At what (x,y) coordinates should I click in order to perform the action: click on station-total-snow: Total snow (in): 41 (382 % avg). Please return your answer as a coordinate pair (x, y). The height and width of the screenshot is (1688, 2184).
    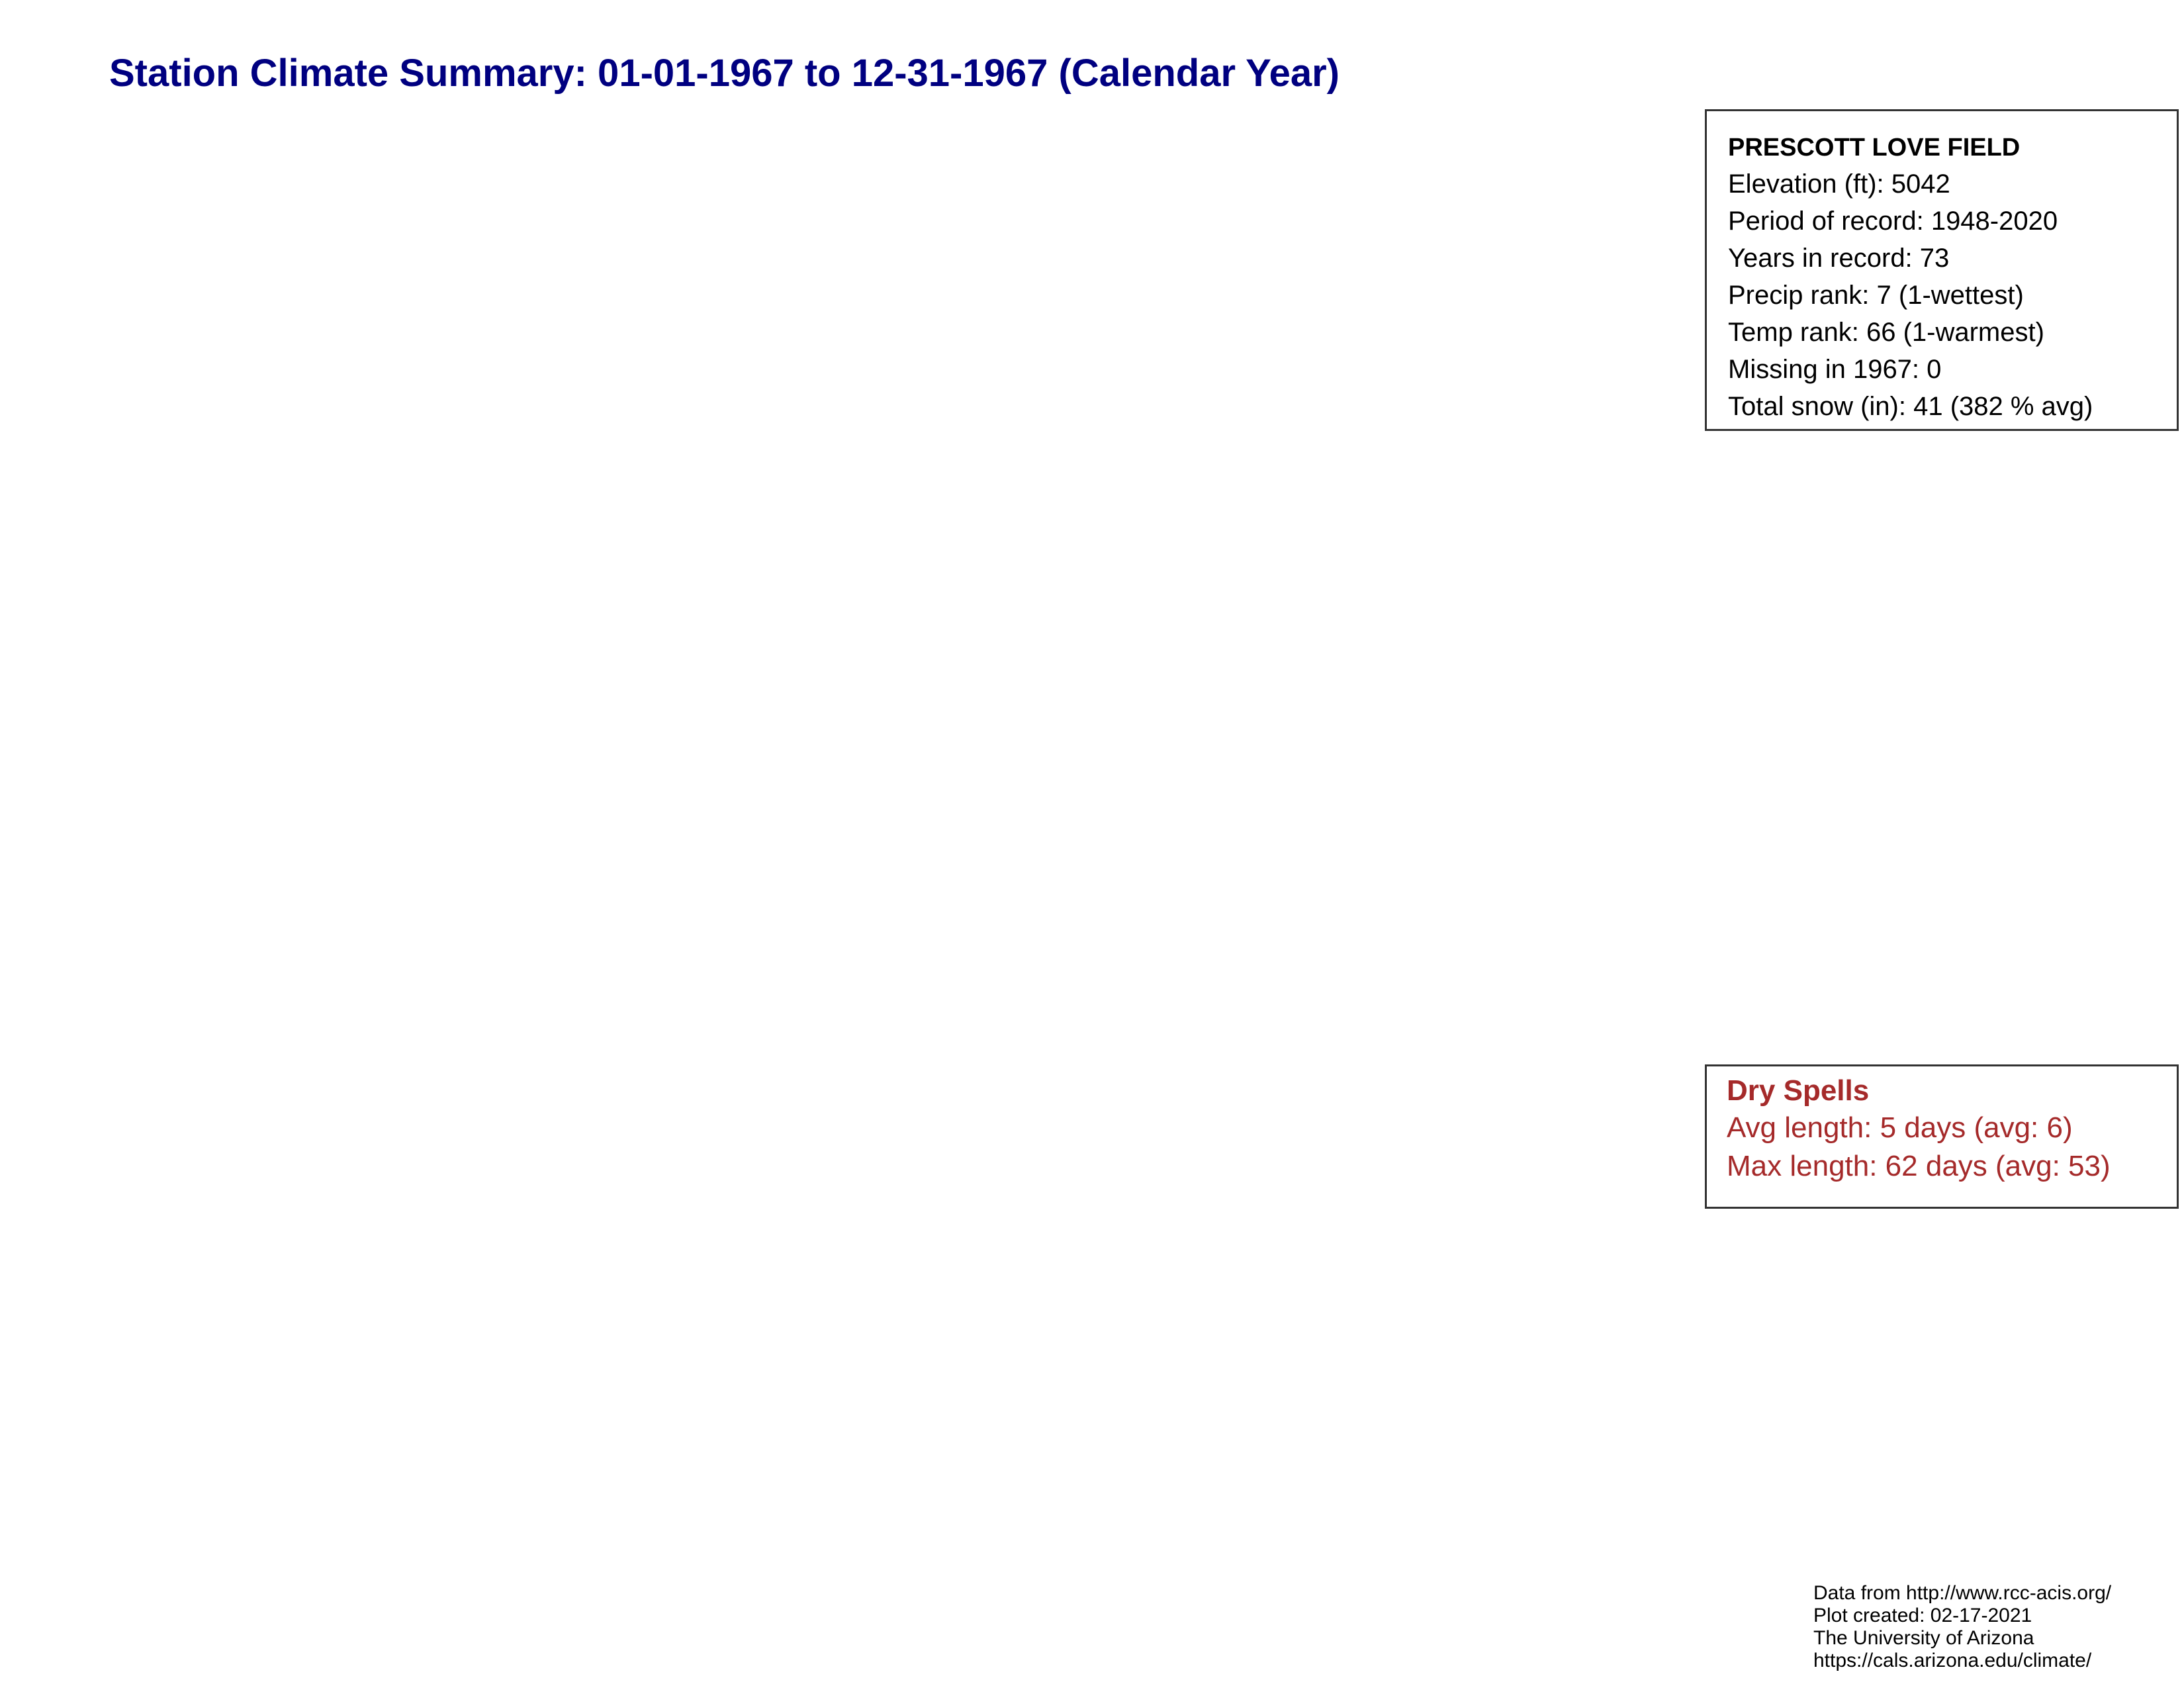
    Looking at the image, I should click on (1911, 406).